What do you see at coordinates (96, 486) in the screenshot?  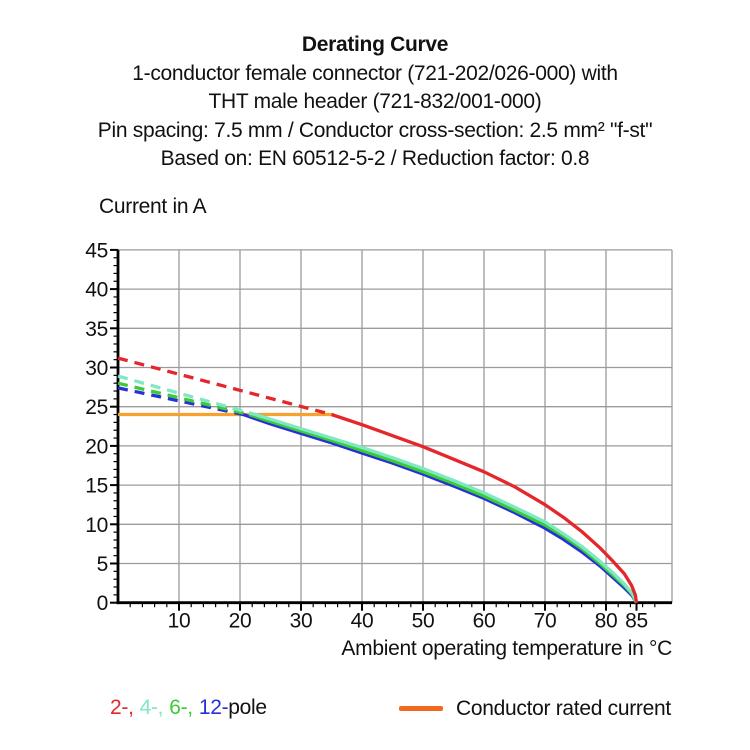 I see `tick-label: 15` at bounding box center [96, 486].